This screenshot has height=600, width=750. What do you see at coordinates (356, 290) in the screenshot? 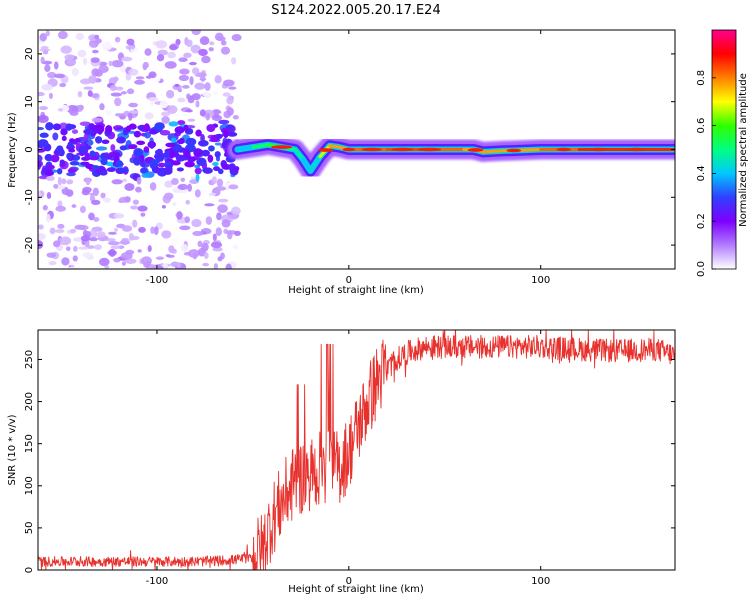
I see `spectrogram-x-axis-label: Height of straight line (km)` at bounding box center [356, 290].